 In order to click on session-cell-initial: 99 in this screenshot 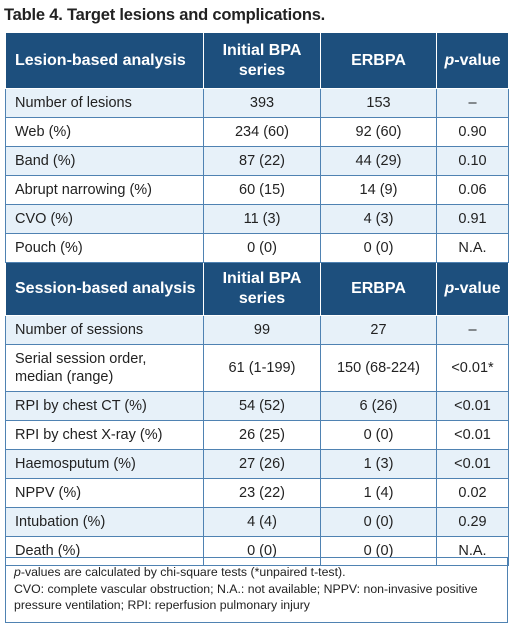, I will do `click(262, 330)`.